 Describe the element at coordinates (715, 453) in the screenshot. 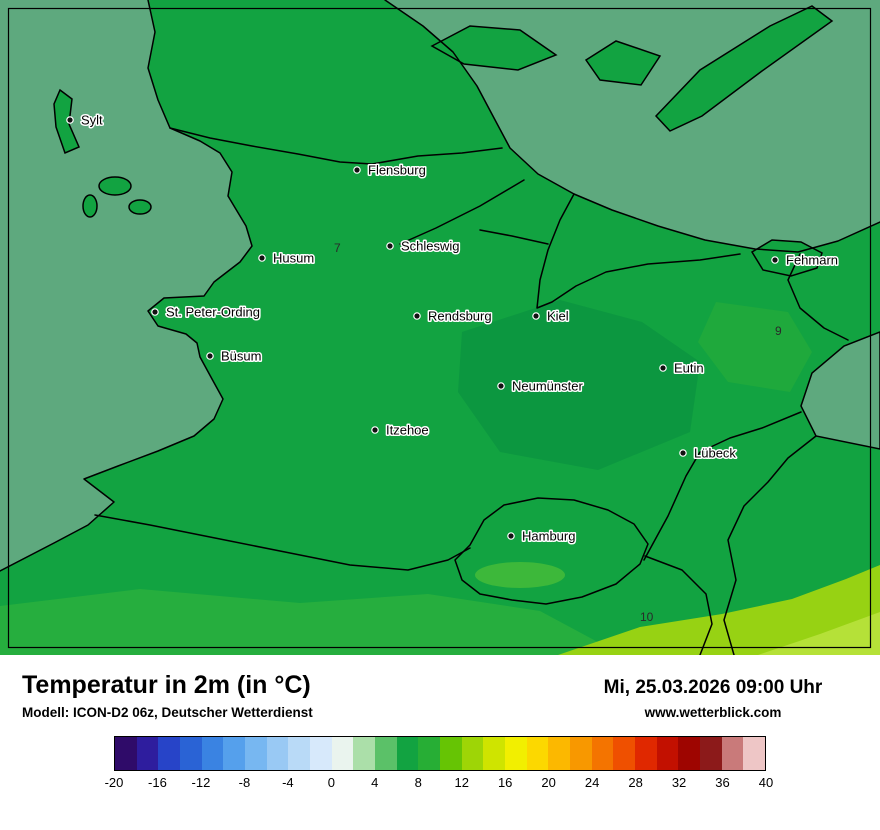

I see `city-label: Lübeck` at that location.